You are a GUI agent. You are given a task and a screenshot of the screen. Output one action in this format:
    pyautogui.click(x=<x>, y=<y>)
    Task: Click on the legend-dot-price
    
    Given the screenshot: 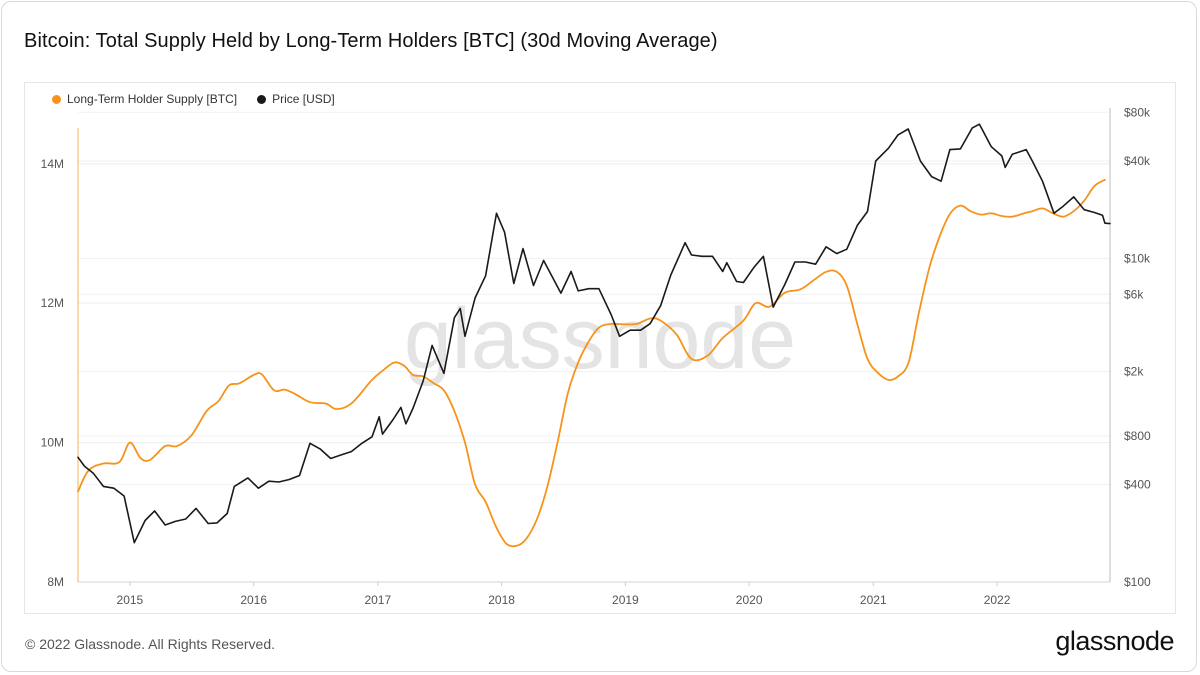 What is the action you would take?
    pyautogui.click(x=262, y=99)
    